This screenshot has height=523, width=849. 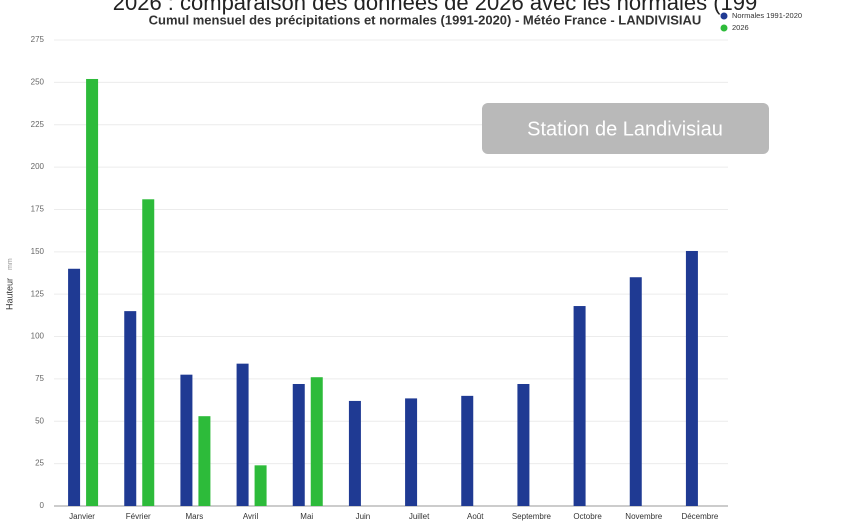 What do you see at coordinates (38, 336) in the screenshot?
I see `y-tick-label: 100` at bounding box center [38, 336].